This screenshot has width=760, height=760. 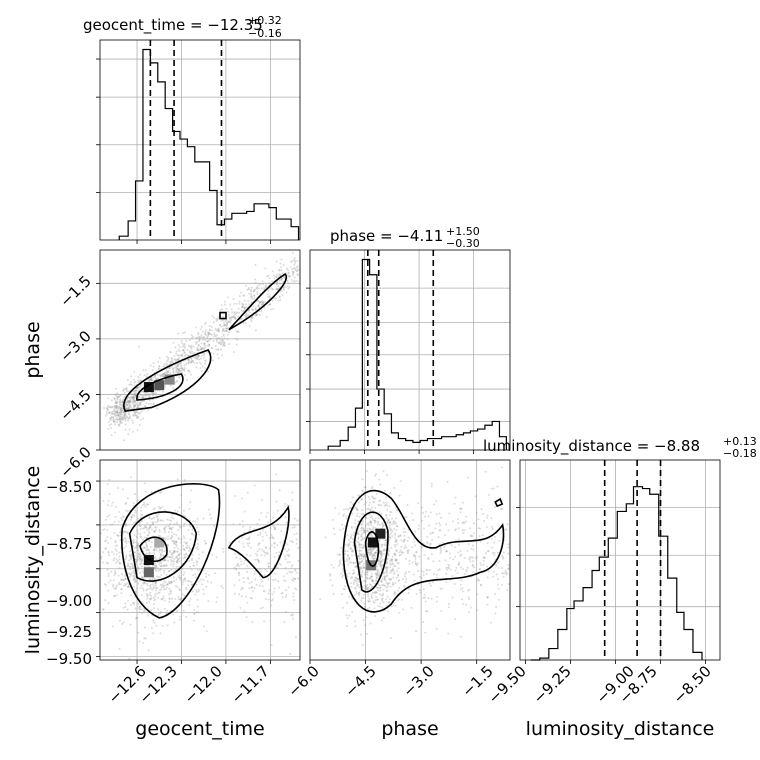 I want to click on tick-label: −9.25, so click(x=69, y=632).